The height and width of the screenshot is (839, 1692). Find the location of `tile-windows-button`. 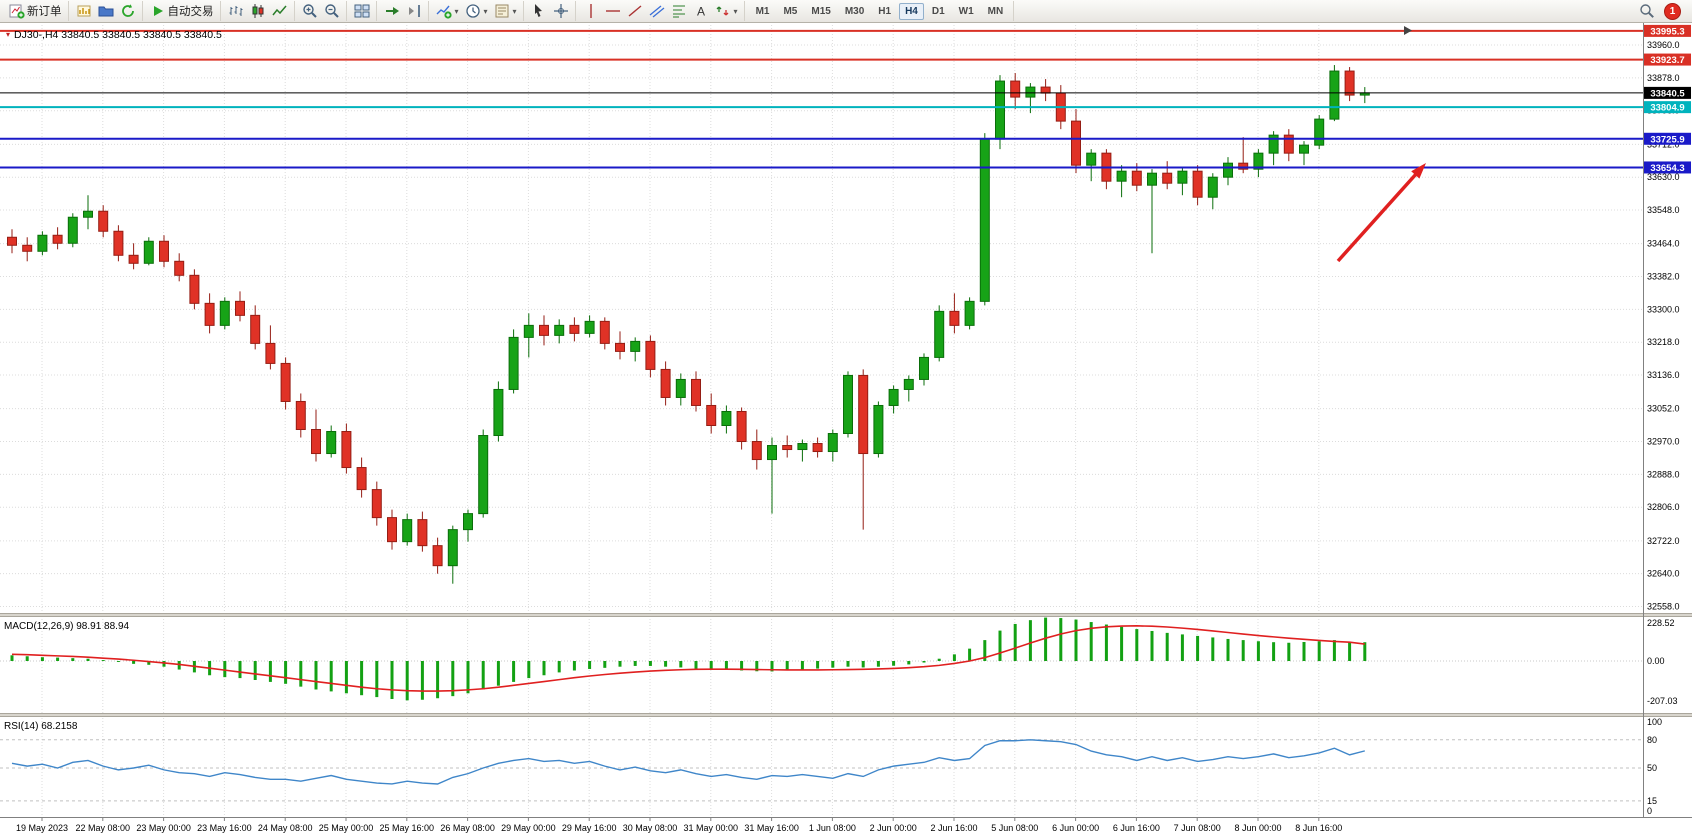

tile-windows-button is located at coordinates (362, 11).